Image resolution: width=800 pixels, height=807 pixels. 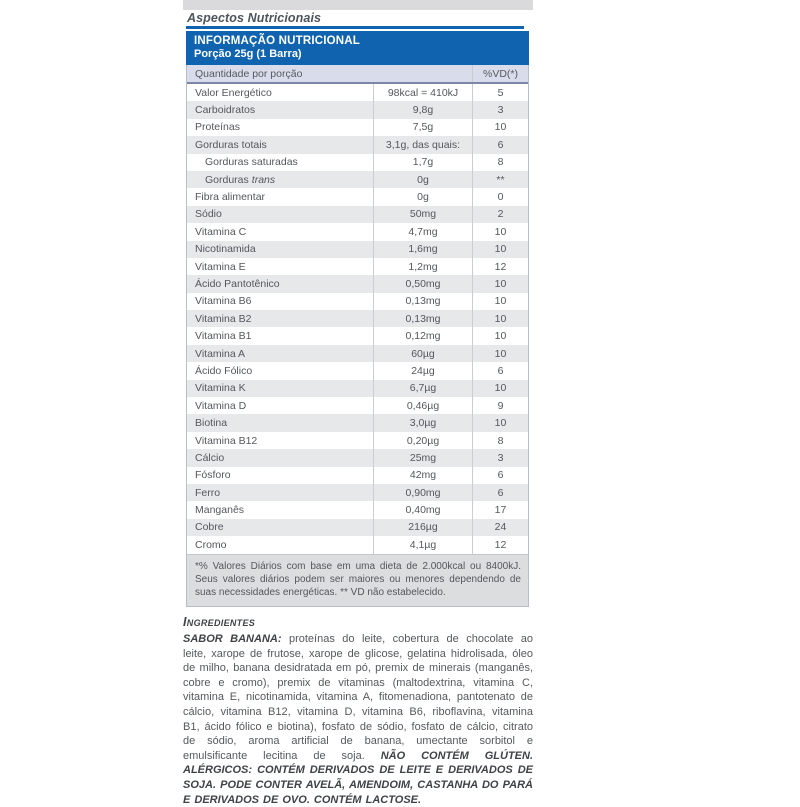 What do you see at coordinates (500, 179) in the screenshot?
I see `nutrient-dv: **` at bounding box center [500, 179].